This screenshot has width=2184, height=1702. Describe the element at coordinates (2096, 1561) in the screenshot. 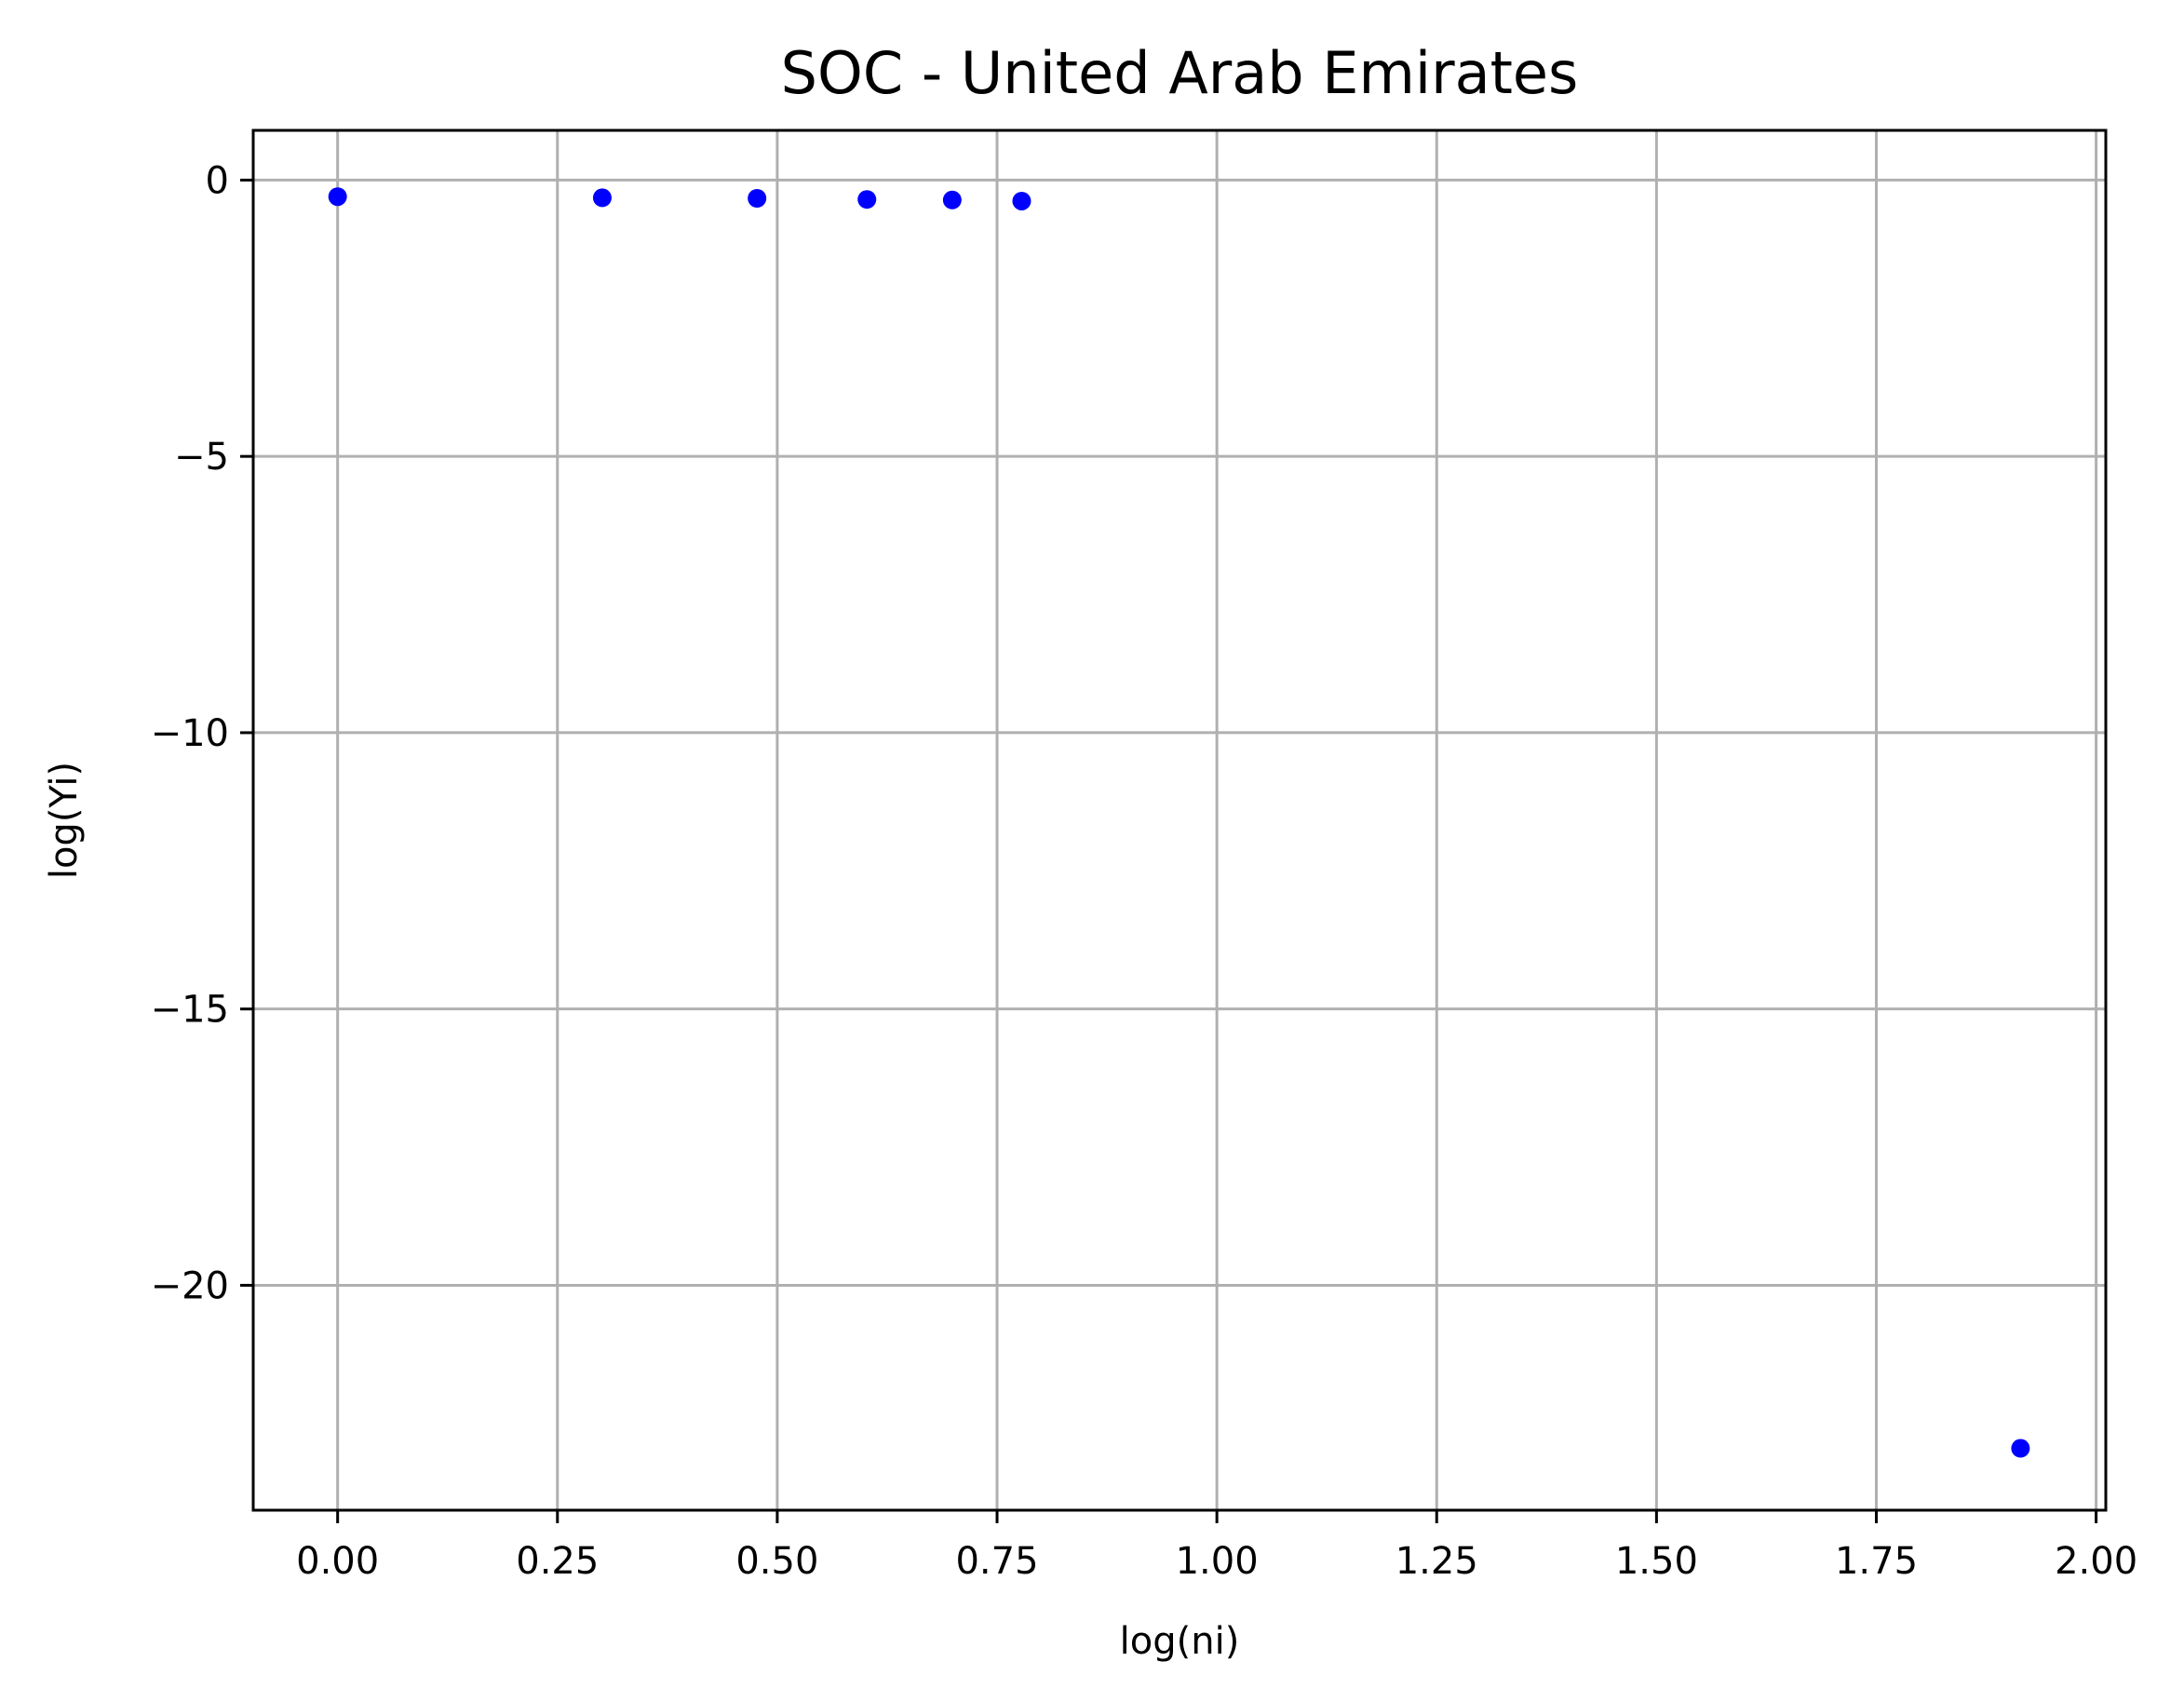

I see `x-tick-label: 2.00` at that location.